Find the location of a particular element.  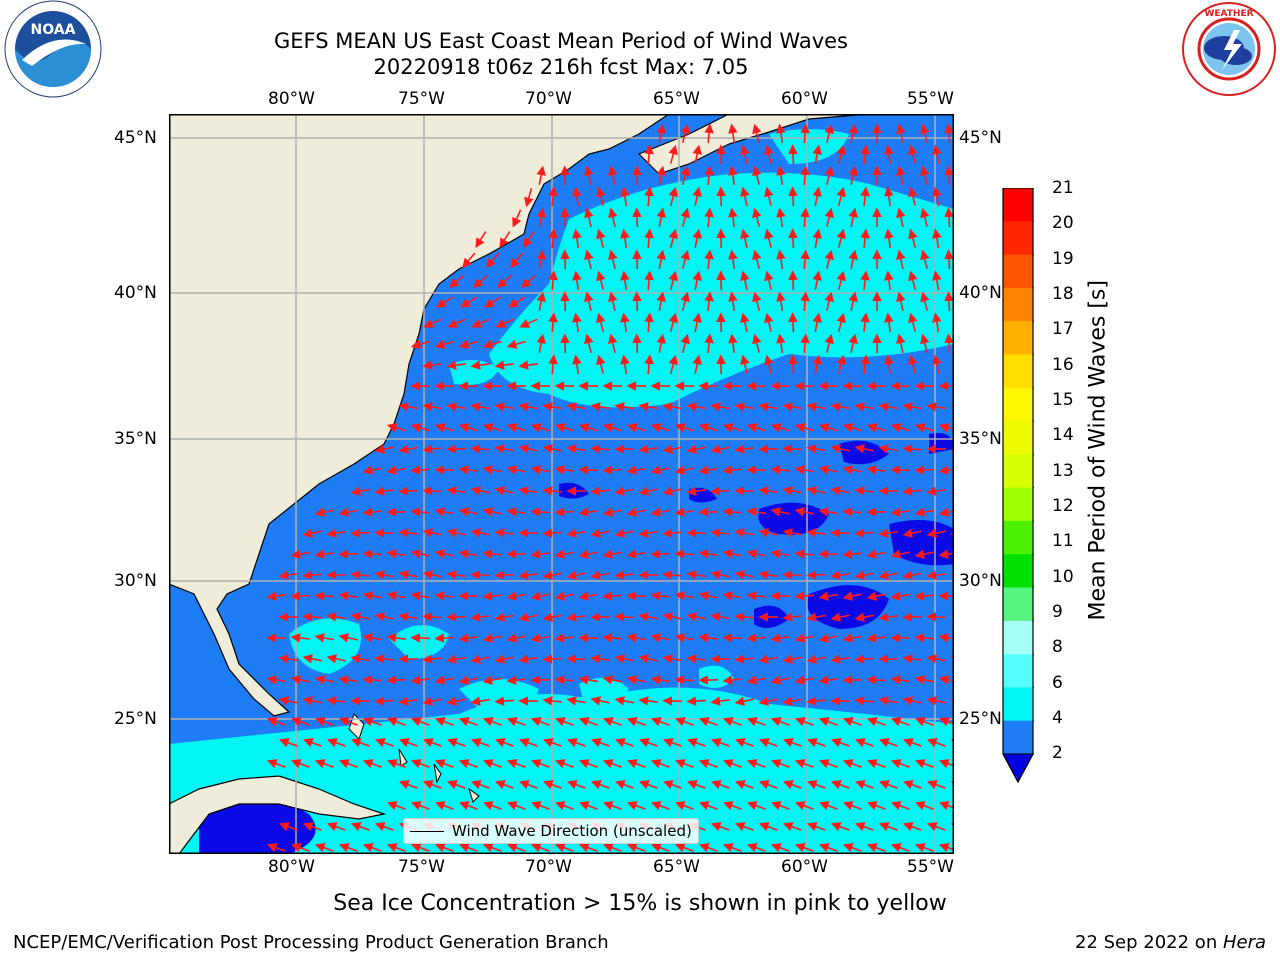

map-legend: Wind Wave Direction (unscaled) is located at coordinates (551, 831).